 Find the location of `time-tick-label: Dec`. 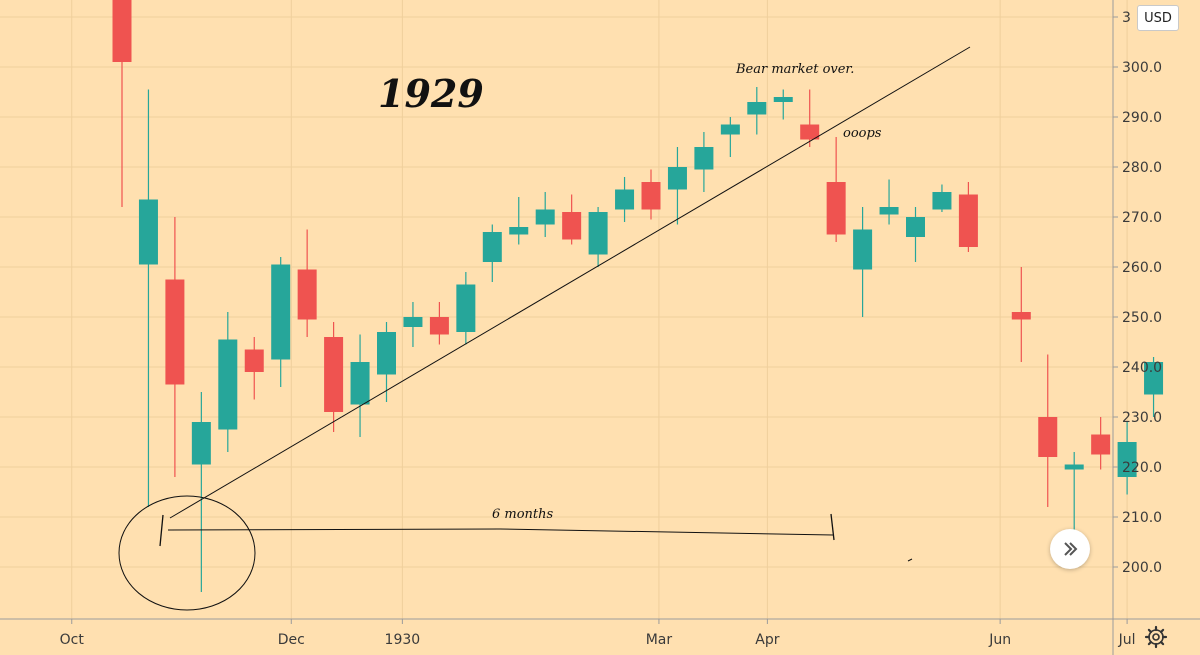

time-tick-label: Dec is located at coordinates (291, 640).